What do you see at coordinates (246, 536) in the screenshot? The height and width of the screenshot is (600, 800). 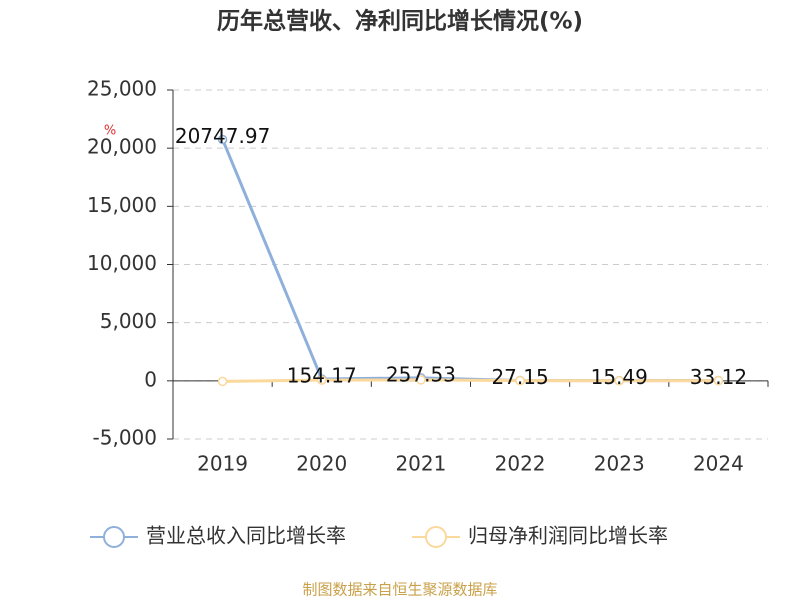 I see `legend-label: 营业总收入同比增长率` at bounding box center [246, 536].